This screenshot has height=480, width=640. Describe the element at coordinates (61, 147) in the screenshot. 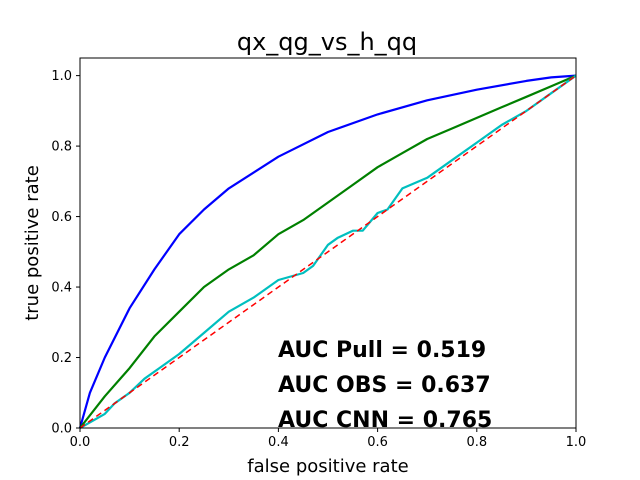

I see `y-tick-label: 0.8` at that location.